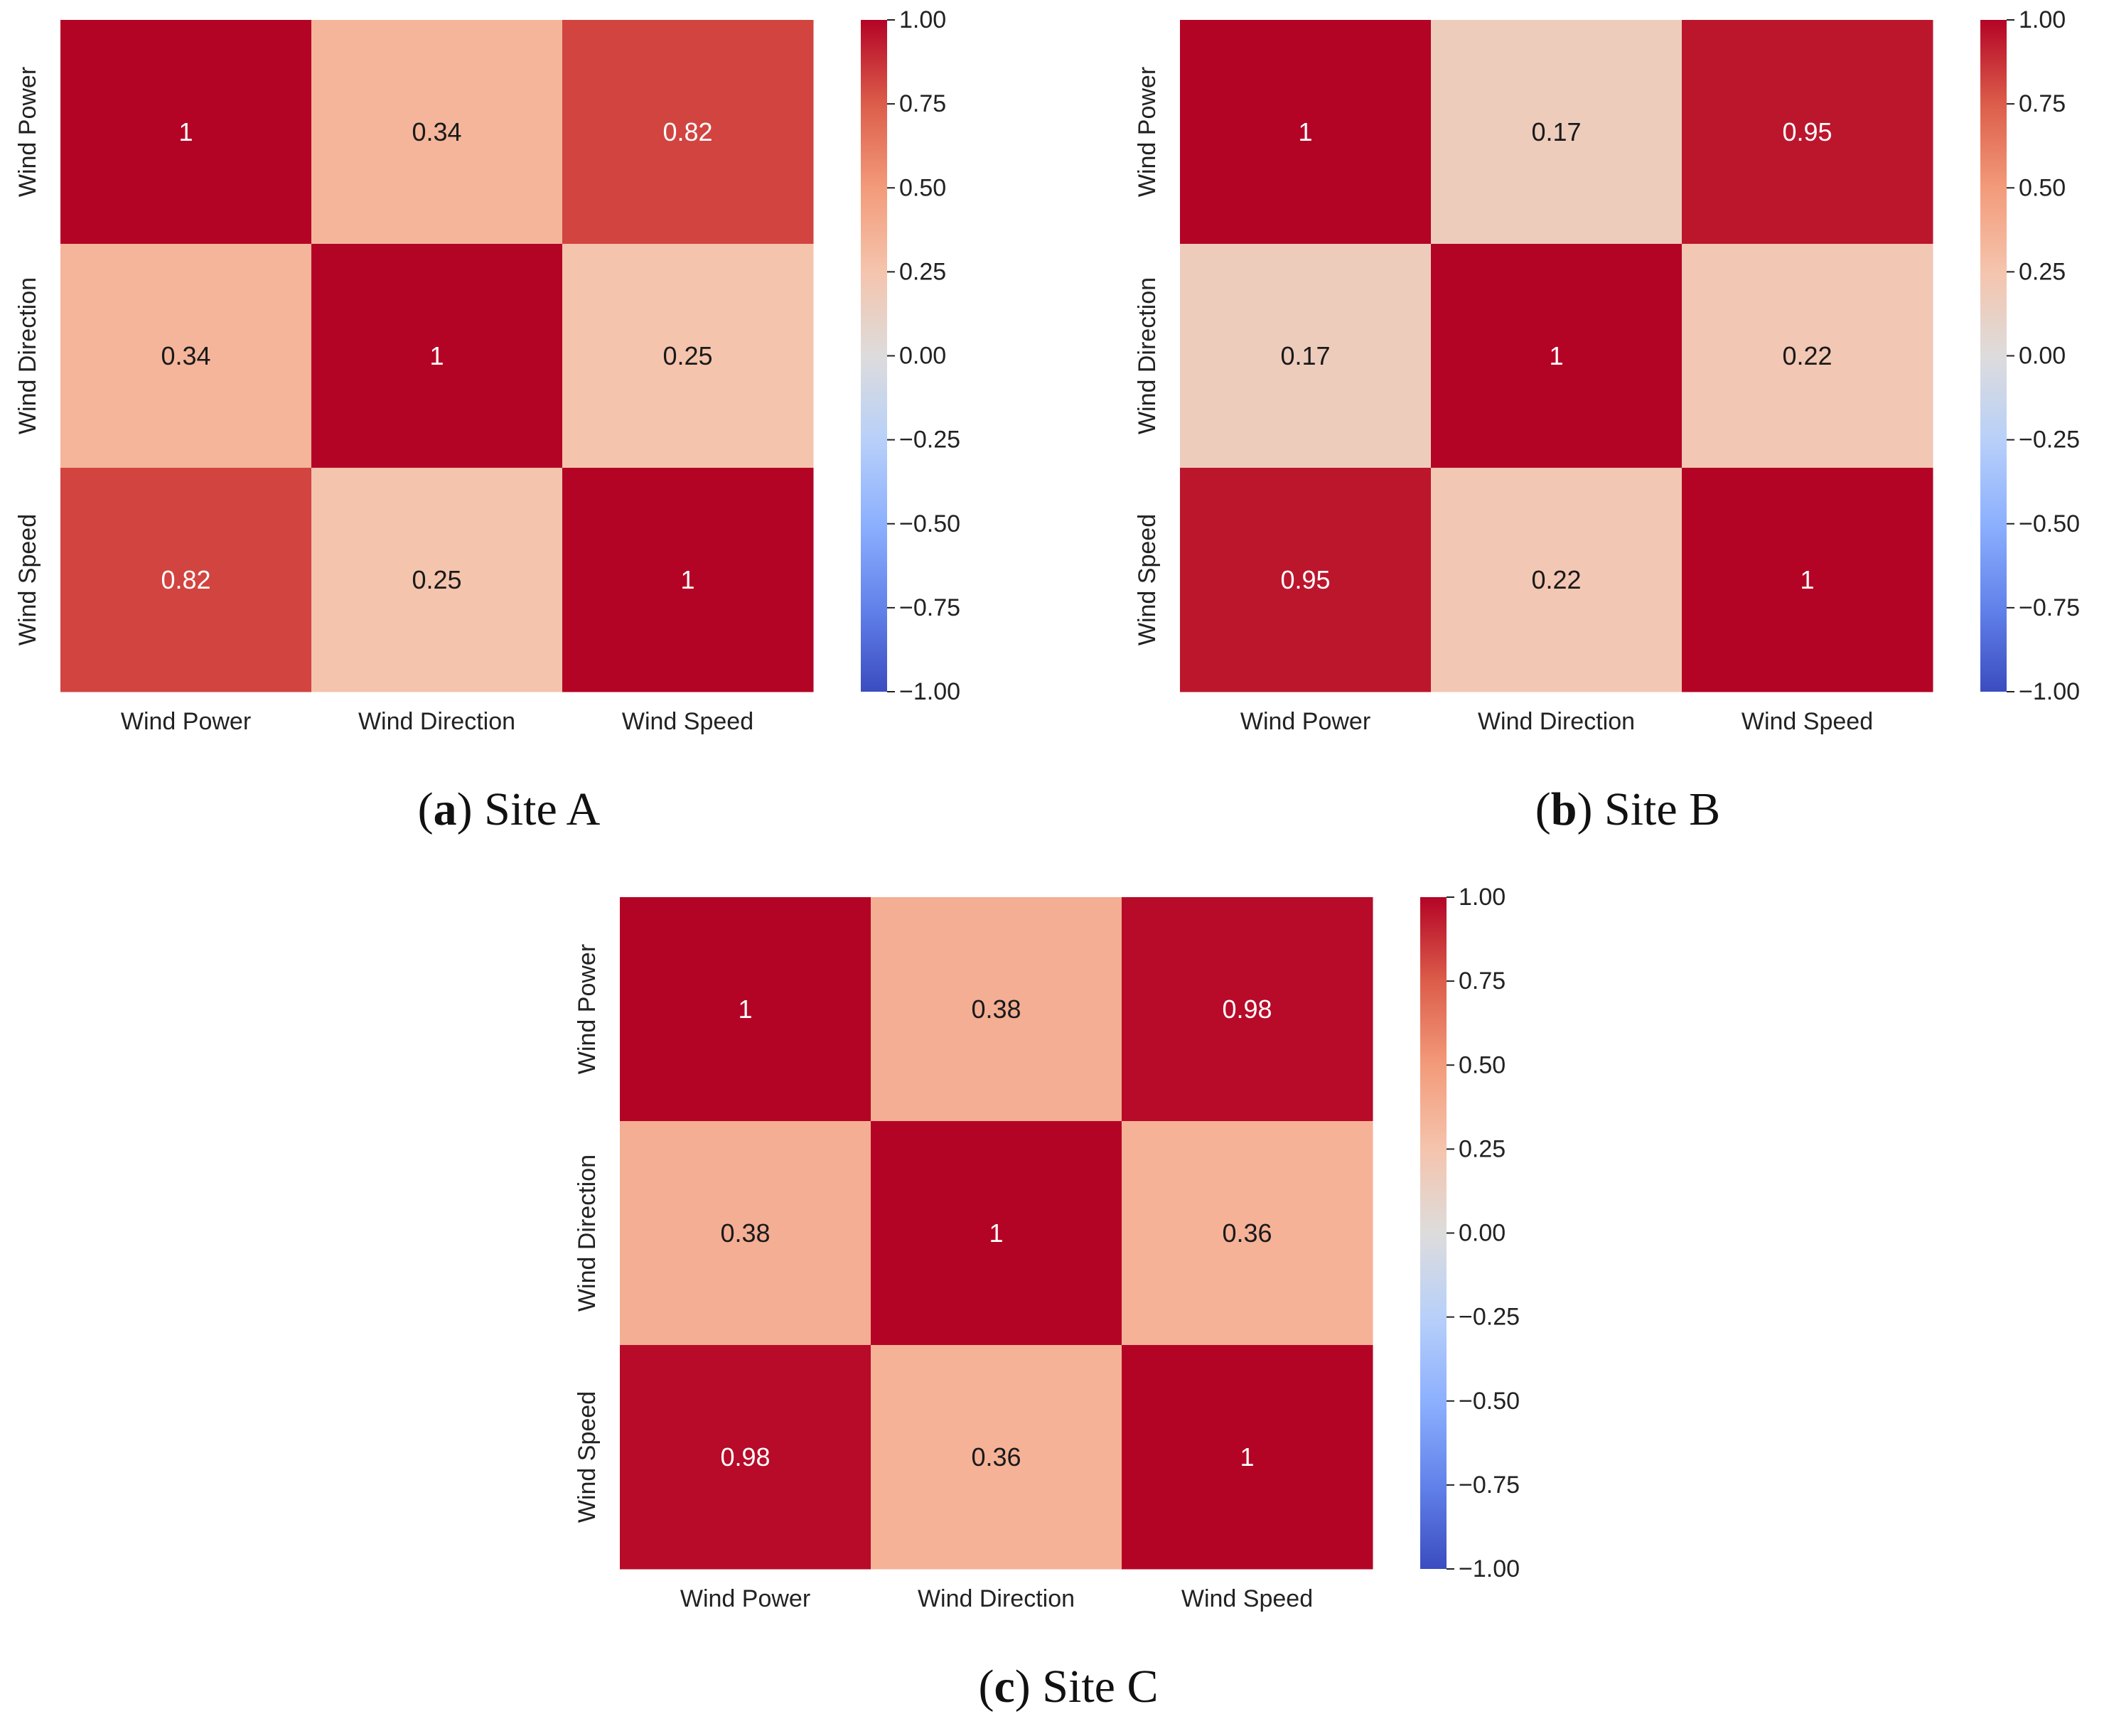  I want to click on panel-caption-text: Site C, so click(1095, 1687).